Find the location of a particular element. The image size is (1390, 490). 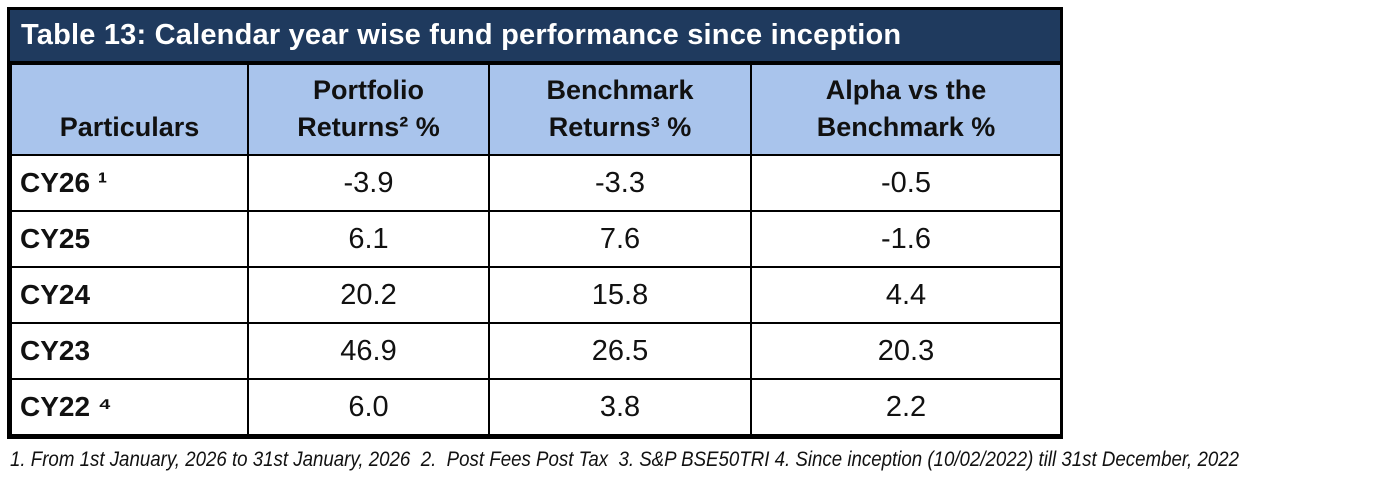

cell-portfolio-returns: 46.9 is located at coordinates (368, 351).